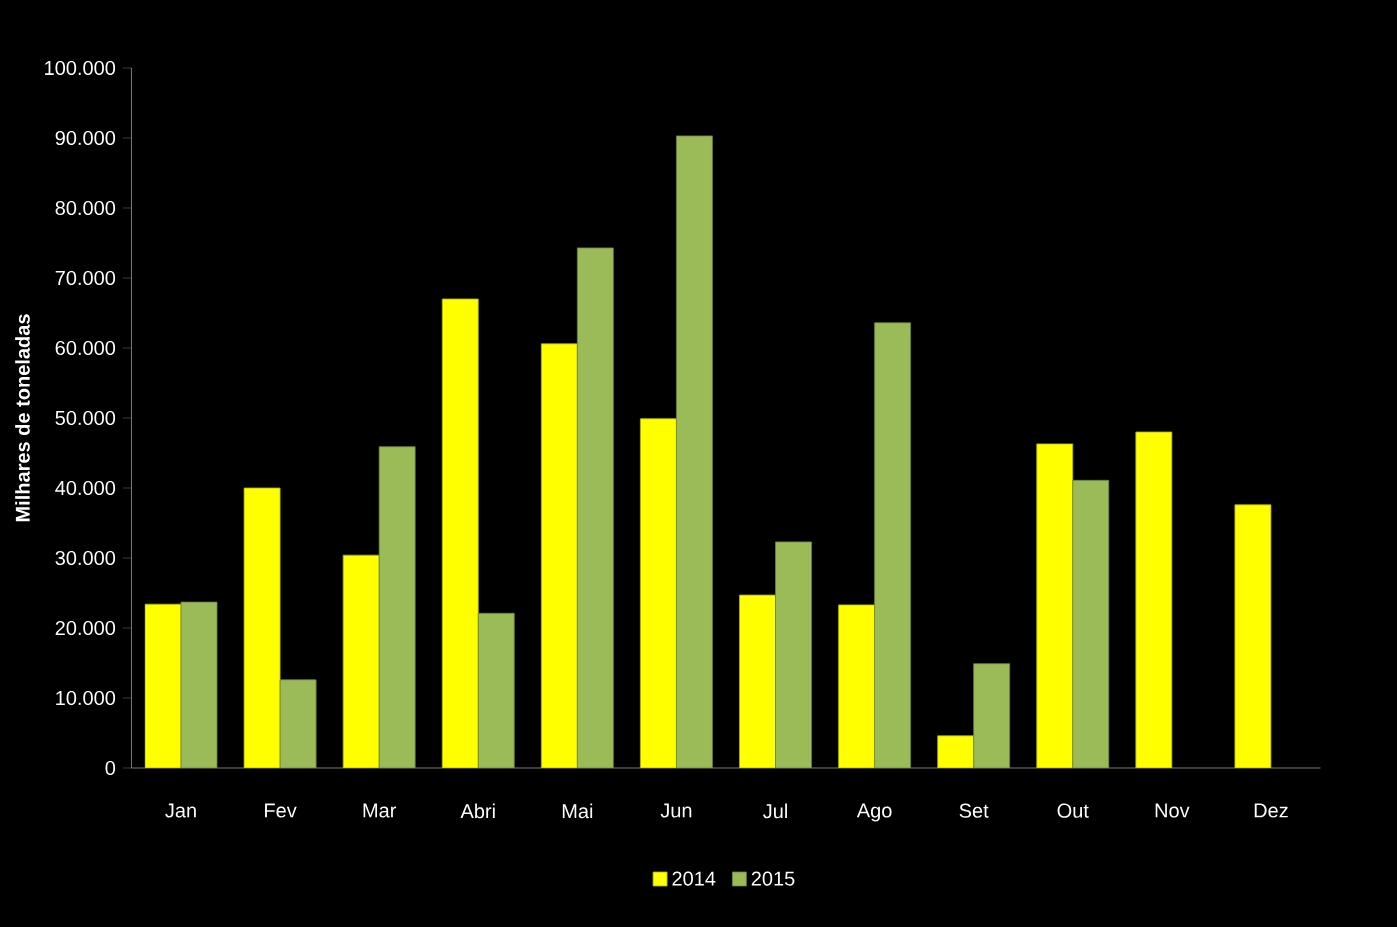 The height and width of the screenshot is (927, 1397). What do you see at coordinates (85, 558) in the screenshot?
I see `y-tick-label: 30.000` at bounding box center [85, 558].